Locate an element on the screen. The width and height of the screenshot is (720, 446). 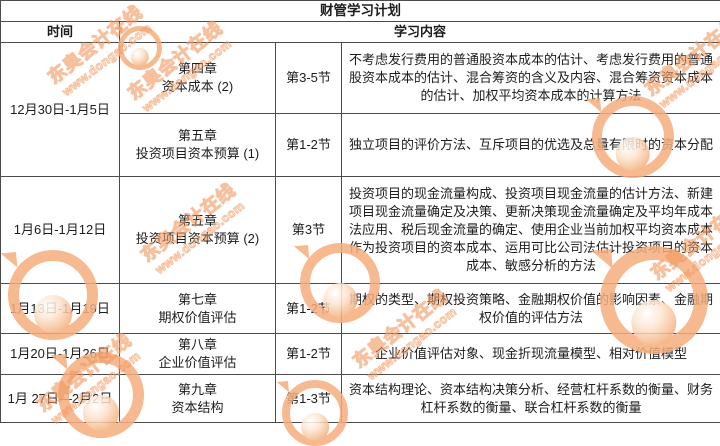
chapter-number: 第九章 is located at coordinates (197, 390).